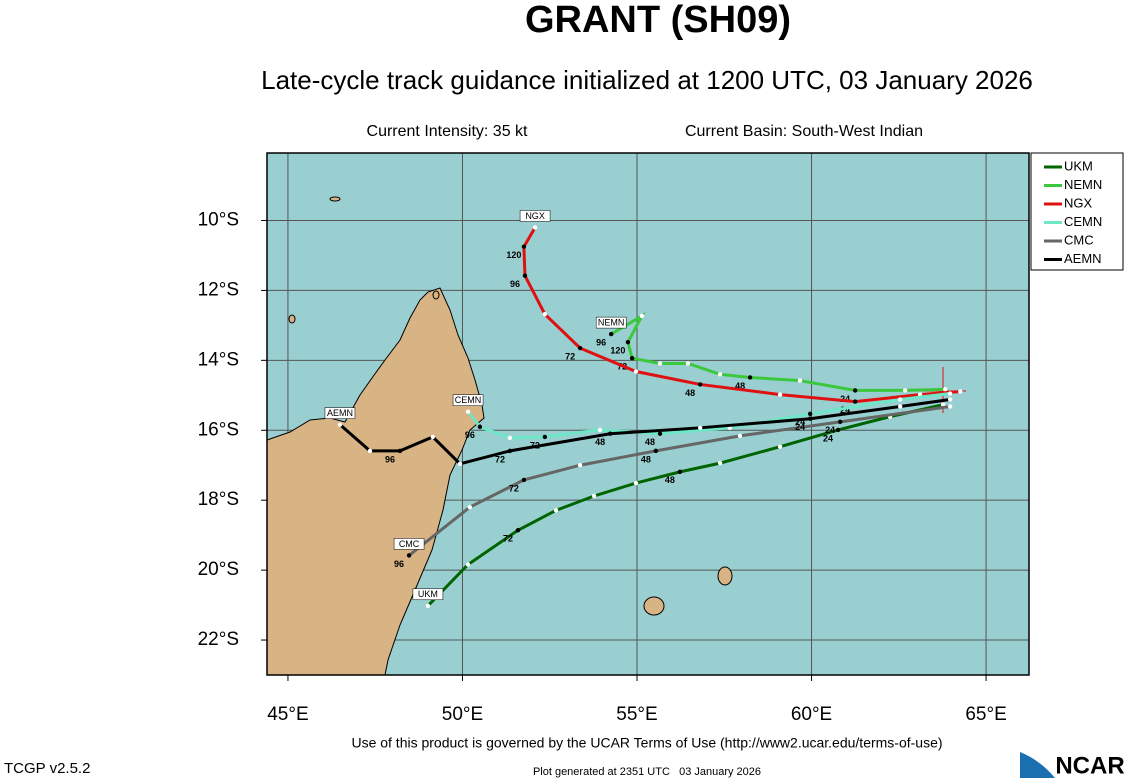  Describe the element at coordinates (811, 714) in the screenshot. I see `x-tick-label: 60°E` at that location.